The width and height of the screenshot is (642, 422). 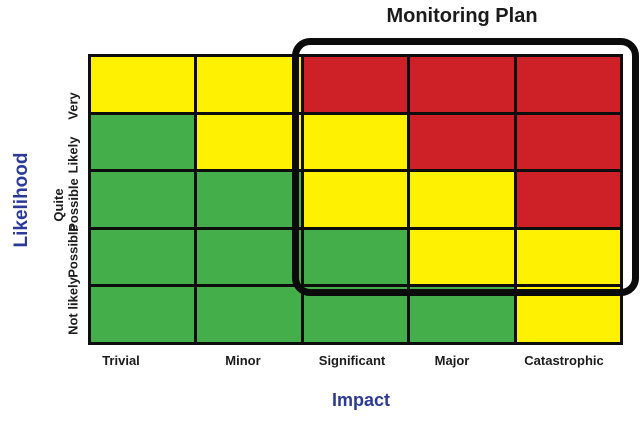 What do you see at coordinates (143, 257) in the screenshot?
I see `risk-cell-r4c1-green` at bounding box center [143, 257].